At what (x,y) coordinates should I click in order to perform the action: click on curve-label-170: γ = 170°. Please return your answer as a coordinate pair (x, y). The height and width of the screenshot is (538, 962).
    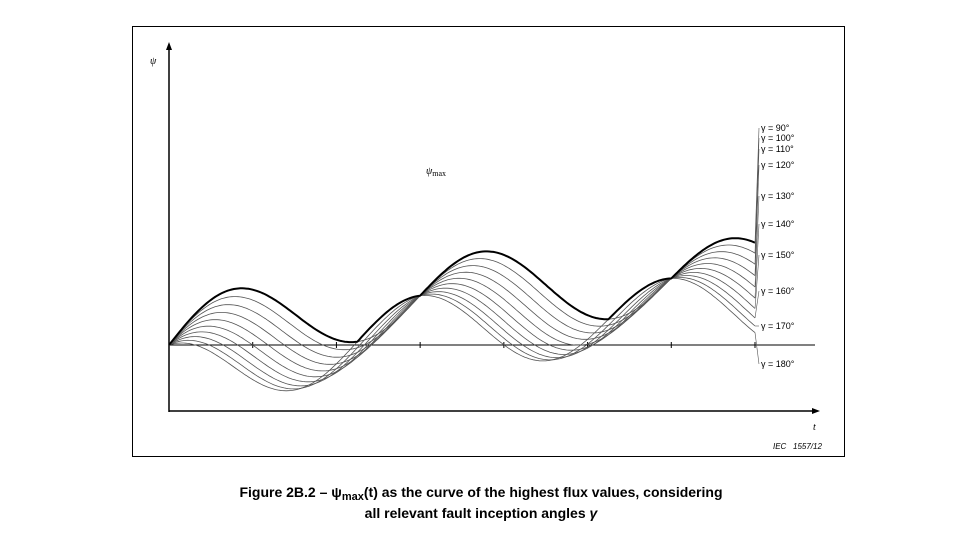
    Looking at the image, I should click on (778, 326).